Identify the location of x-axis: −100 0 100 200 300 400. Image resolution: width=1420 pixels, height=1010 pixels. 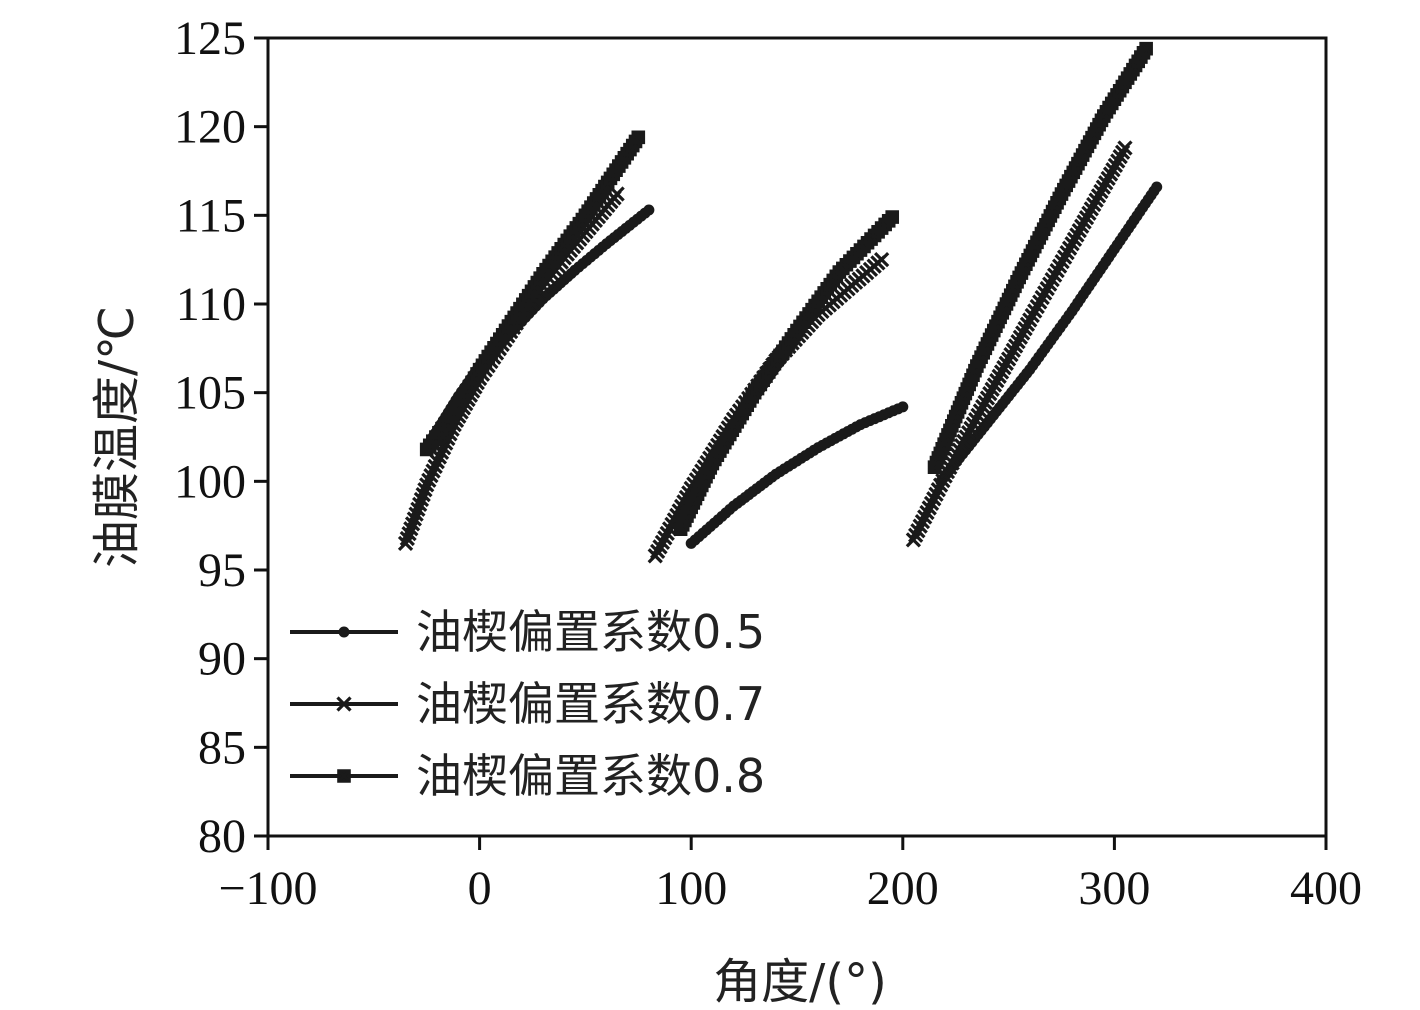
(790, 875).